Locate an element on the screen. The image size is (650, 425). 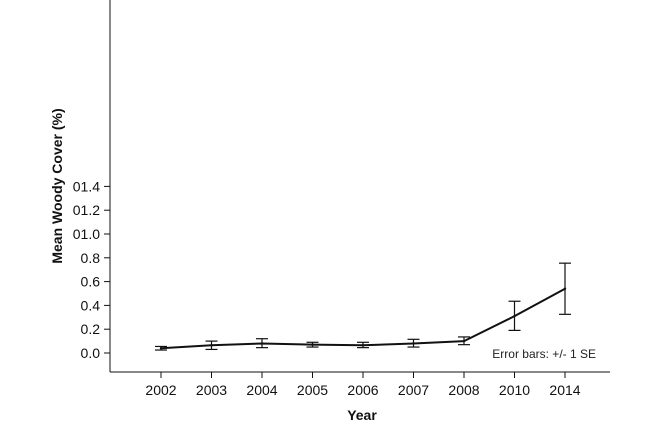
x-tick-label: 2007 is located at coordinates (413, 390).